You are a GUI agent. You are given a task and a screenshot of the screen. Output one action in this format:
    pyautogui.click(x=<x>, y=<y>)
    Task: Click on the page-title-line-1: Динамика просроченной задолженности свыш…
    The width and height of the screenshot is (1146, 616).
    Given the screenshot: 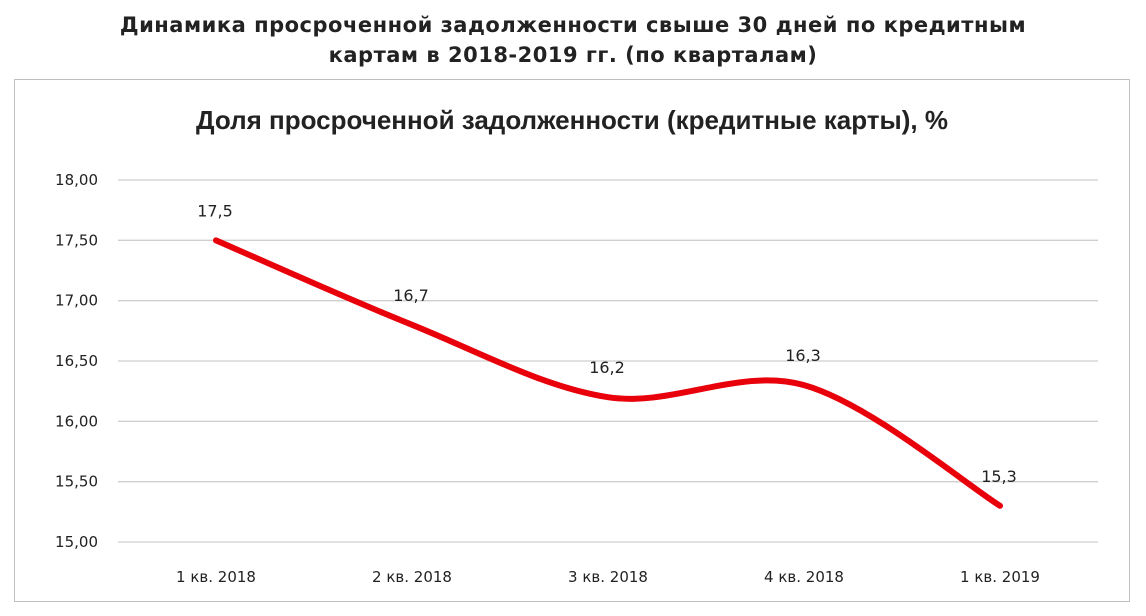 What is the action you would take?
    pyautogui.click(x=573, y=25)
    